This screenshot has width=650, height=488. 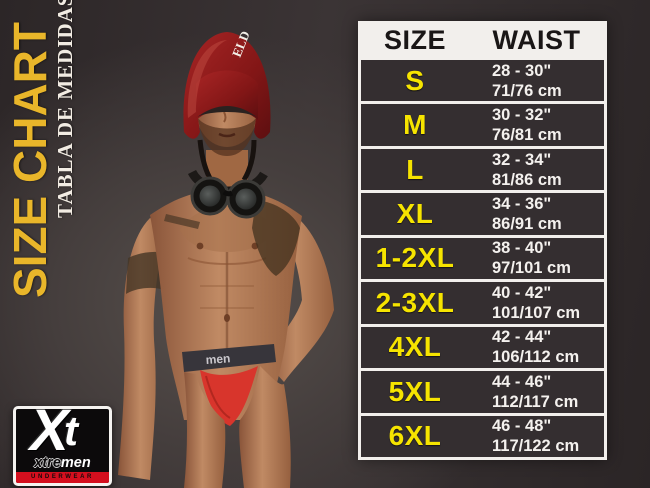 I want to click on waist-cm: 71/76 cm, so click(x=527, y=90).